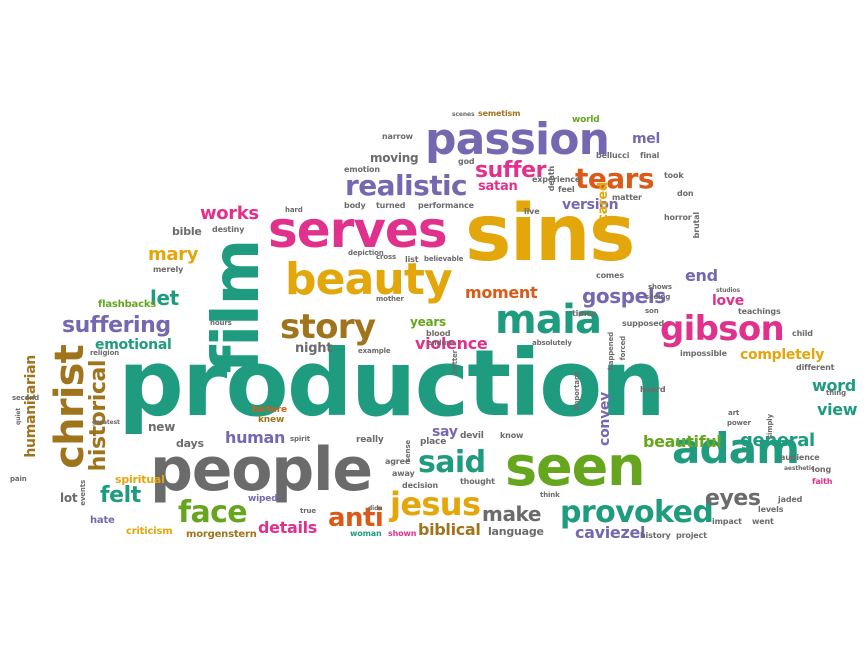 The height and width of the screenshot is (648, 864). What do you see at coordinates (610, 532) in the screenshot?
I see `word: caviezel` at bounding box center [610, 532].